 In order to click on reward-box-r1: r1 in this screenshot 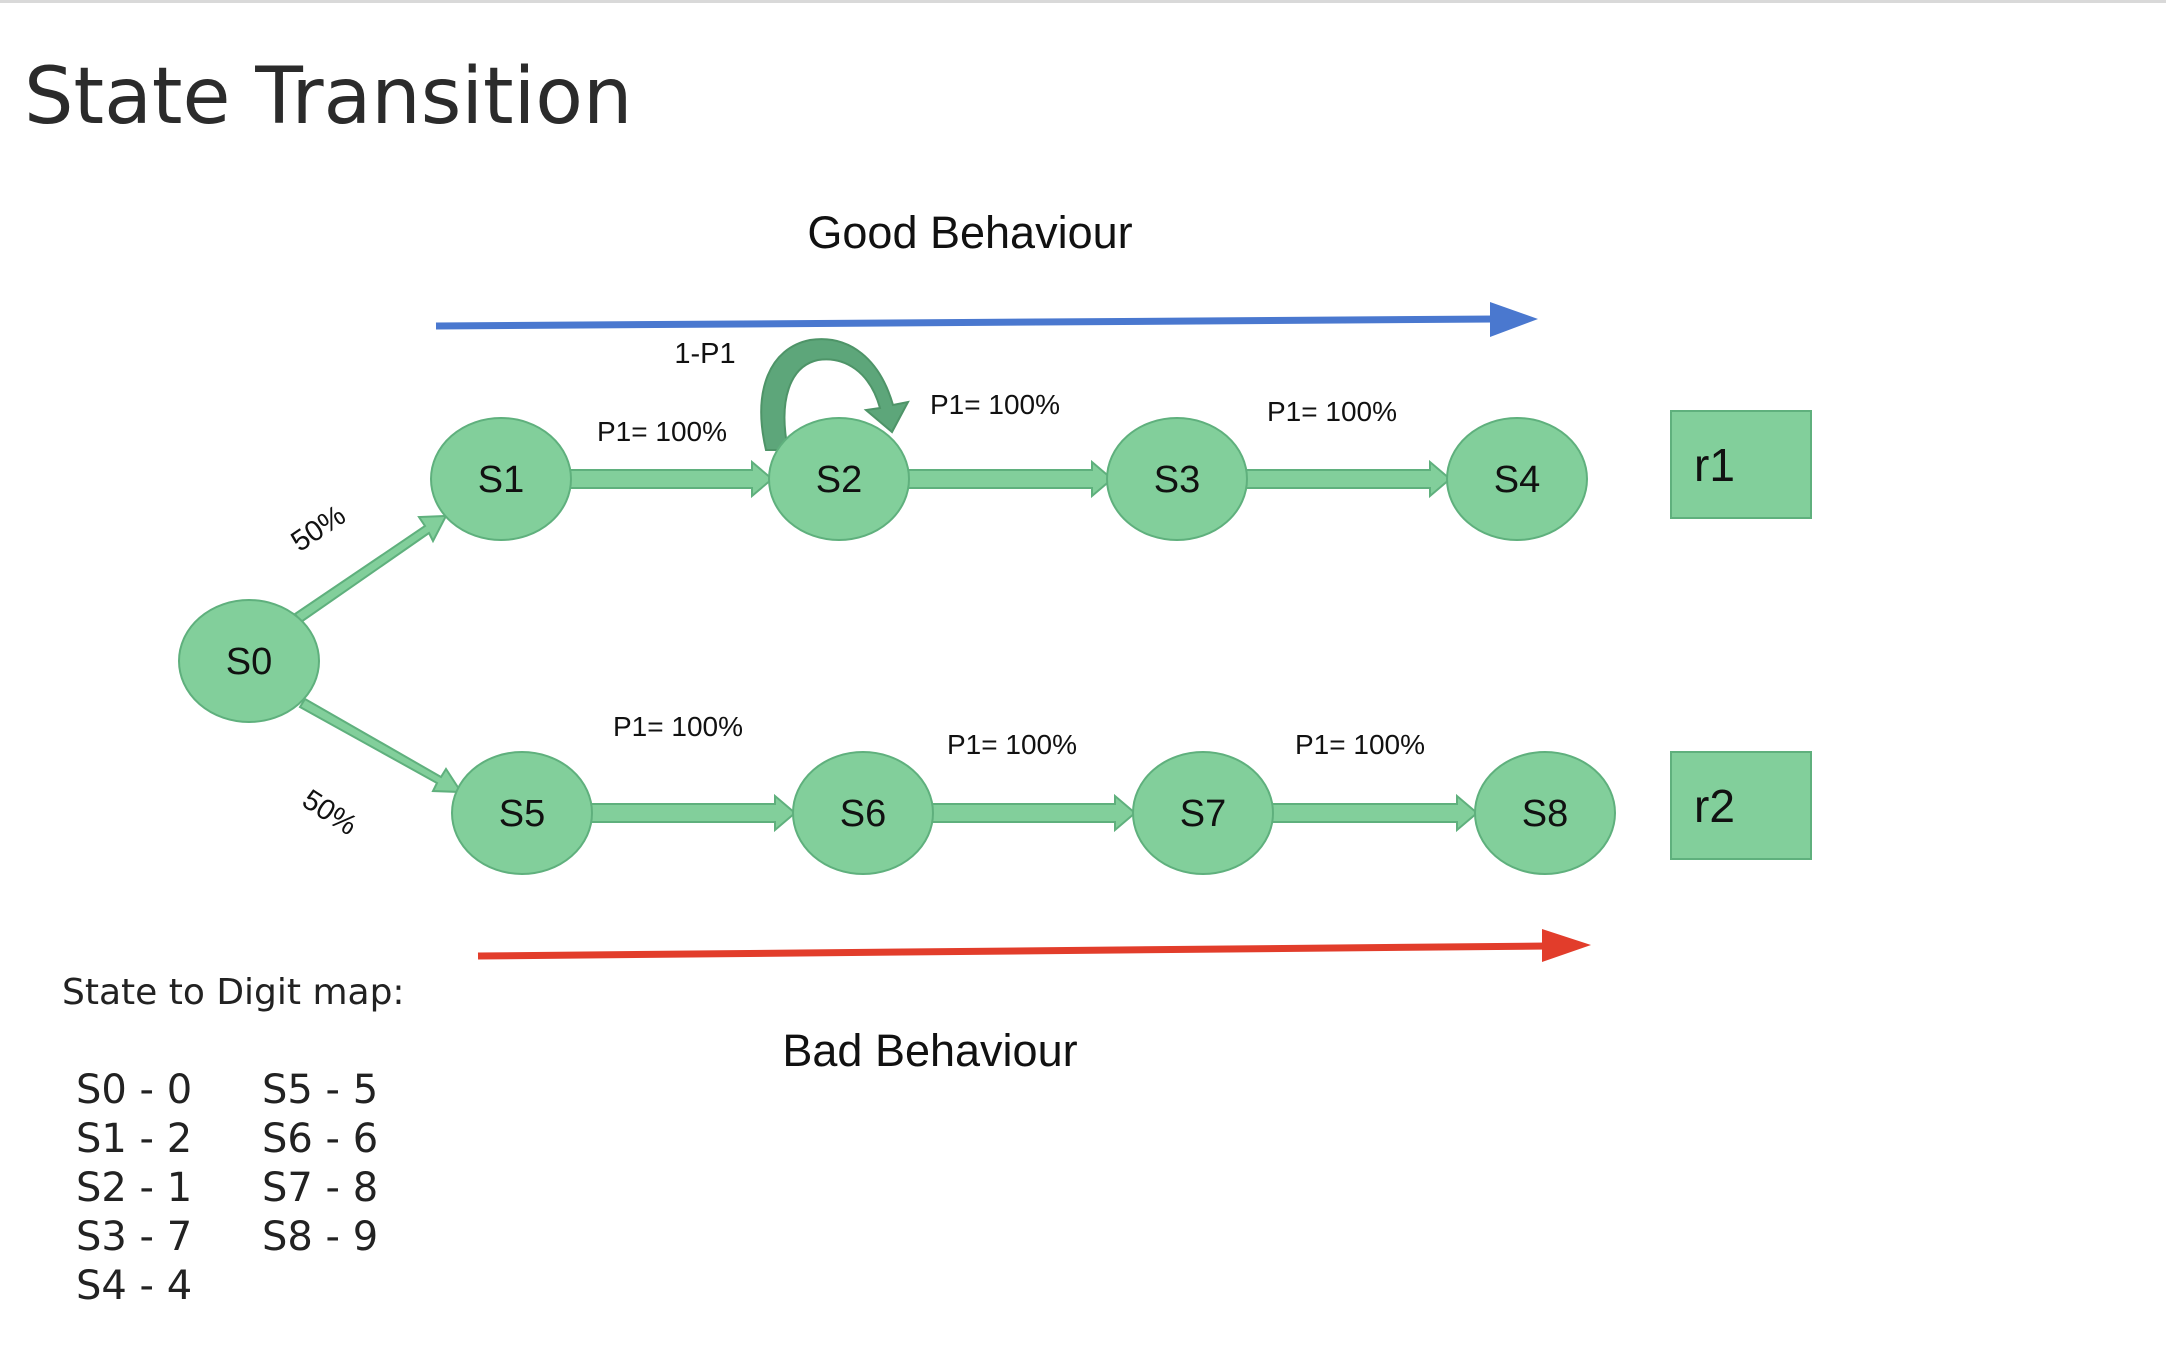, I will do `click(1741, 464)`.